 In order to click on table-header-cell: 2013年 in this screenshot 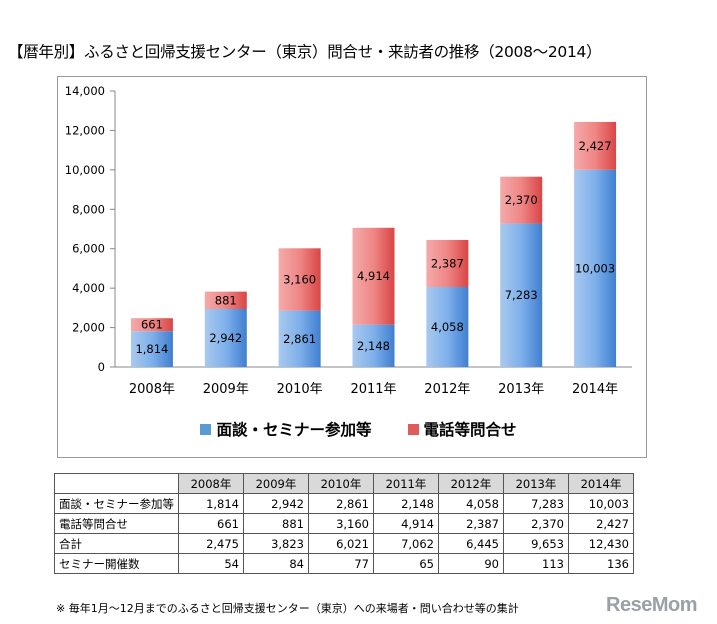, I will do `click(536, 483)`.